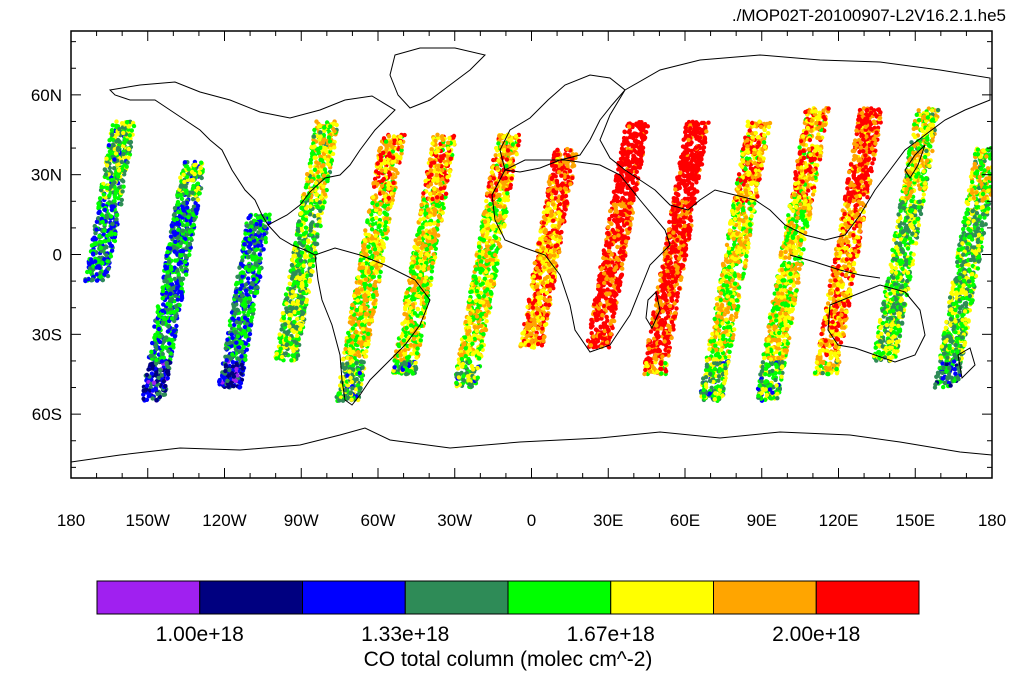 The image size is (1016, 686). What do you see at coordinates (47, 334) in the screenshot?
I see `lat-tick-label: 30S` at bounding box center [47, 334].